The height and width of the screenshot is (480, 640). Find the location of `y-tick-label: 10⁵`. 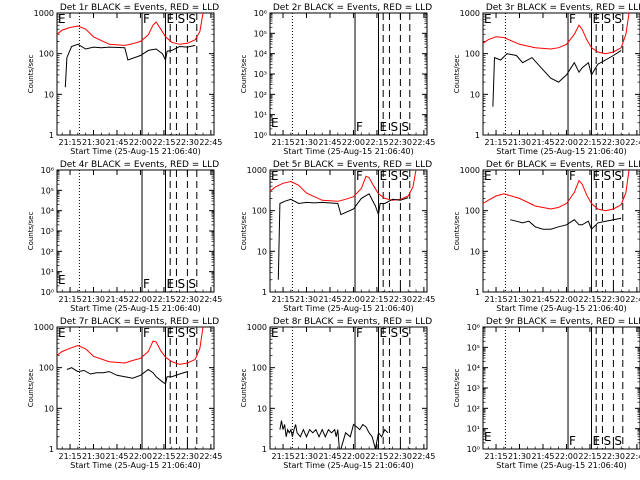

y-tick-label: 10⁵ is located at coordinates (473, 347).